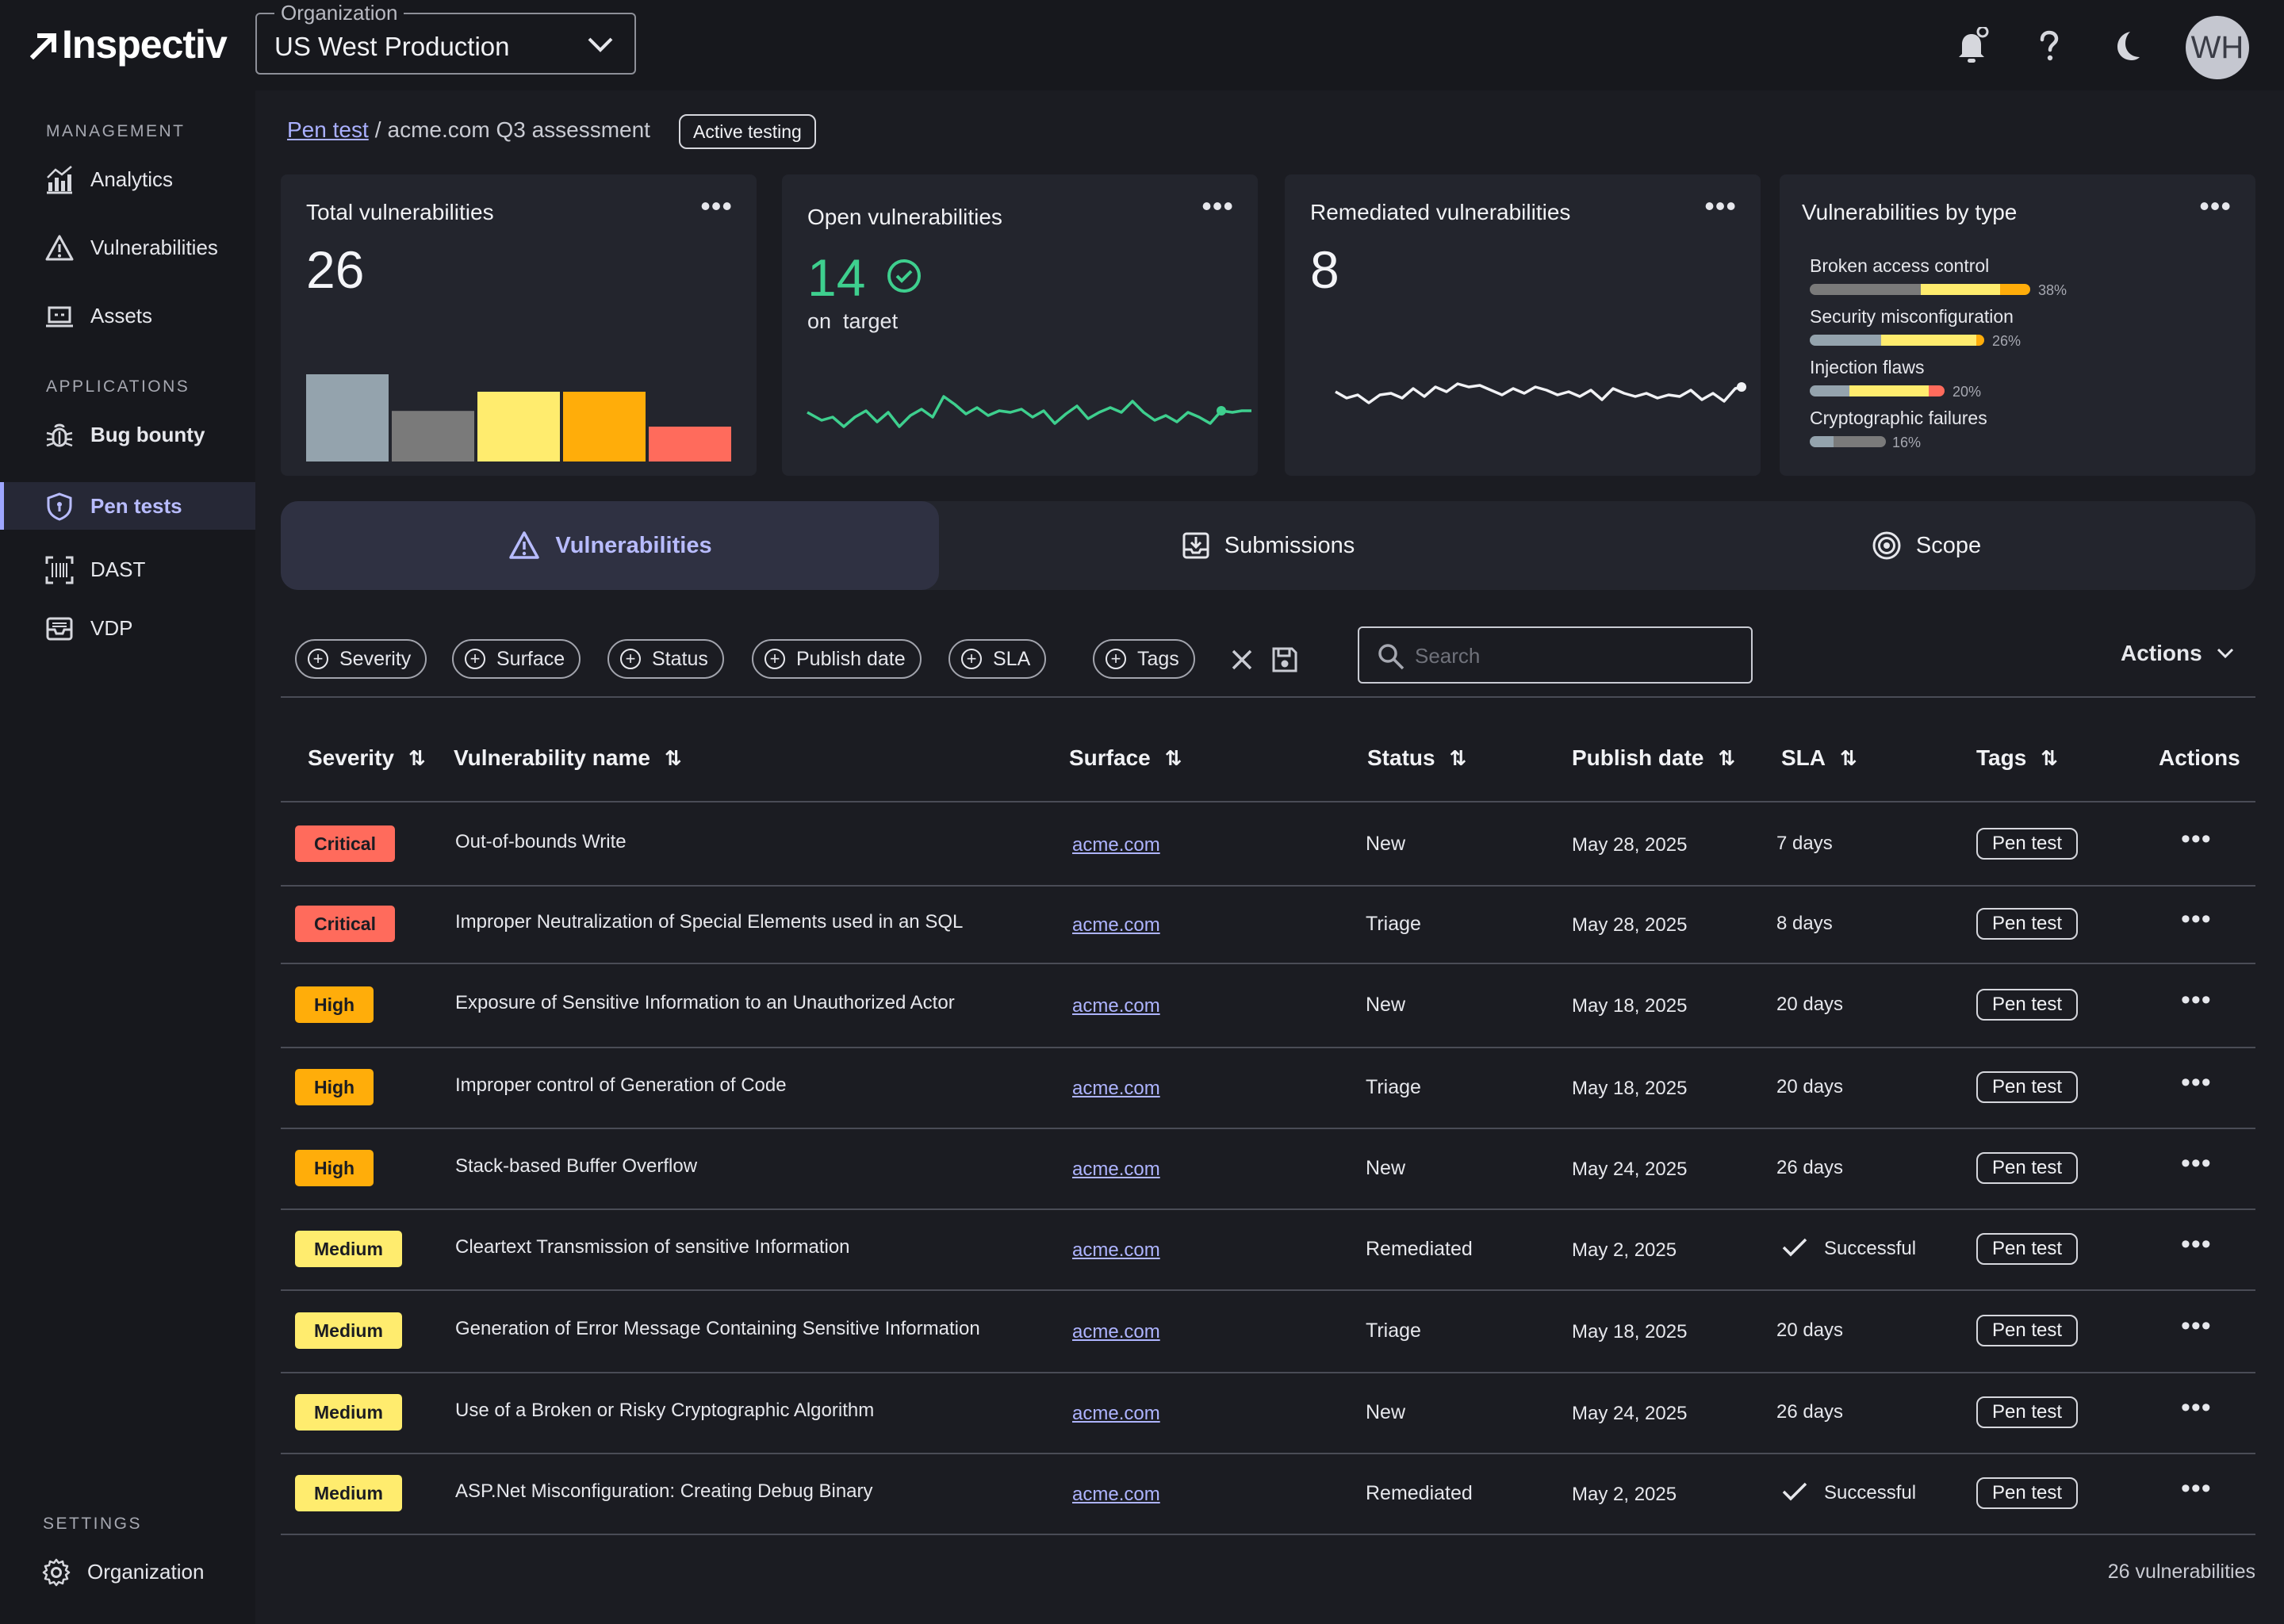  Describe the element at coordinates (127, 179) in the screenshot. I see `sidebar-item-analytics: Analytics` at that location.